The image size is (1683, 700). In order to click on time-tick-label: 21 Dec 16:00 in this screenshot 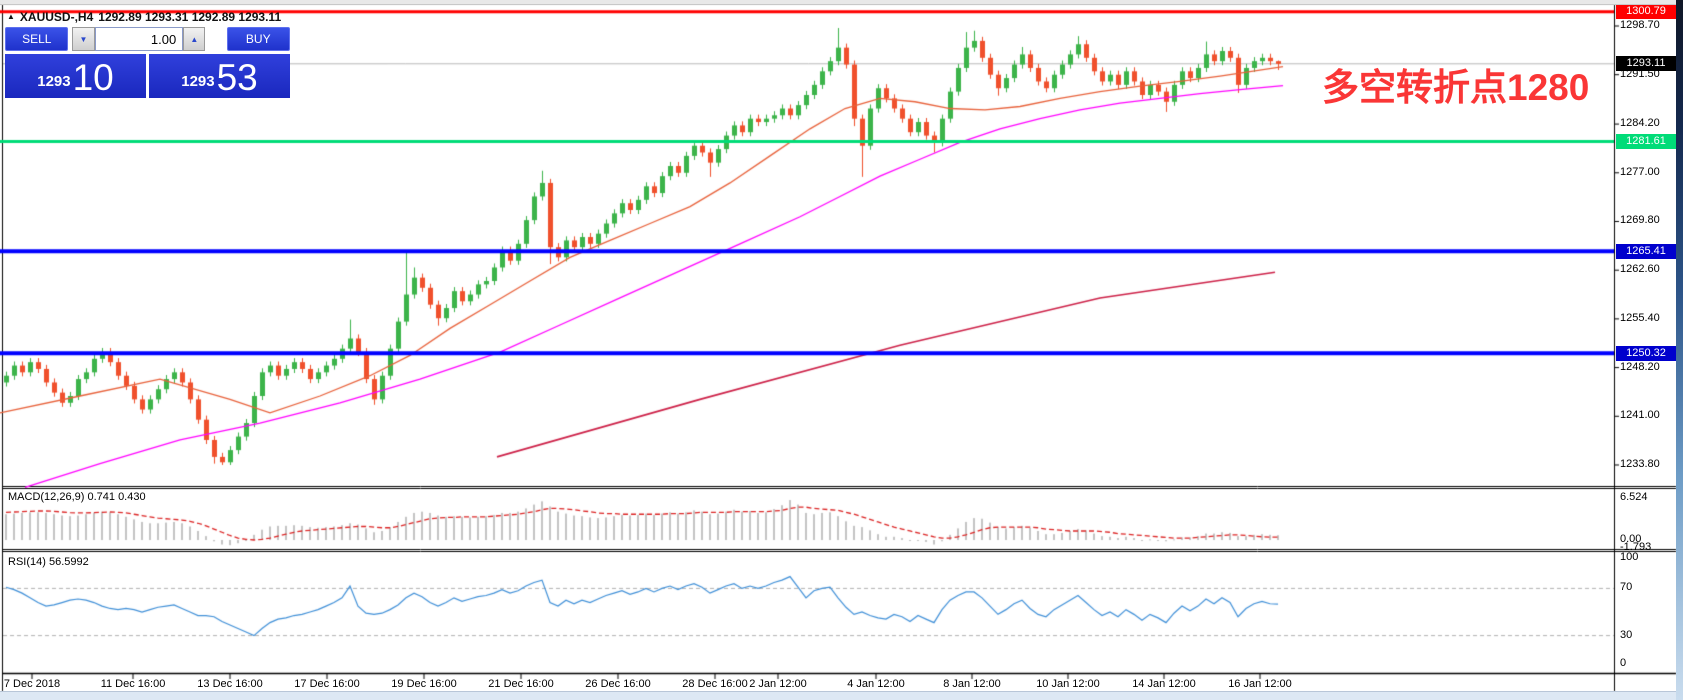, I will do `click(521, 684)`.